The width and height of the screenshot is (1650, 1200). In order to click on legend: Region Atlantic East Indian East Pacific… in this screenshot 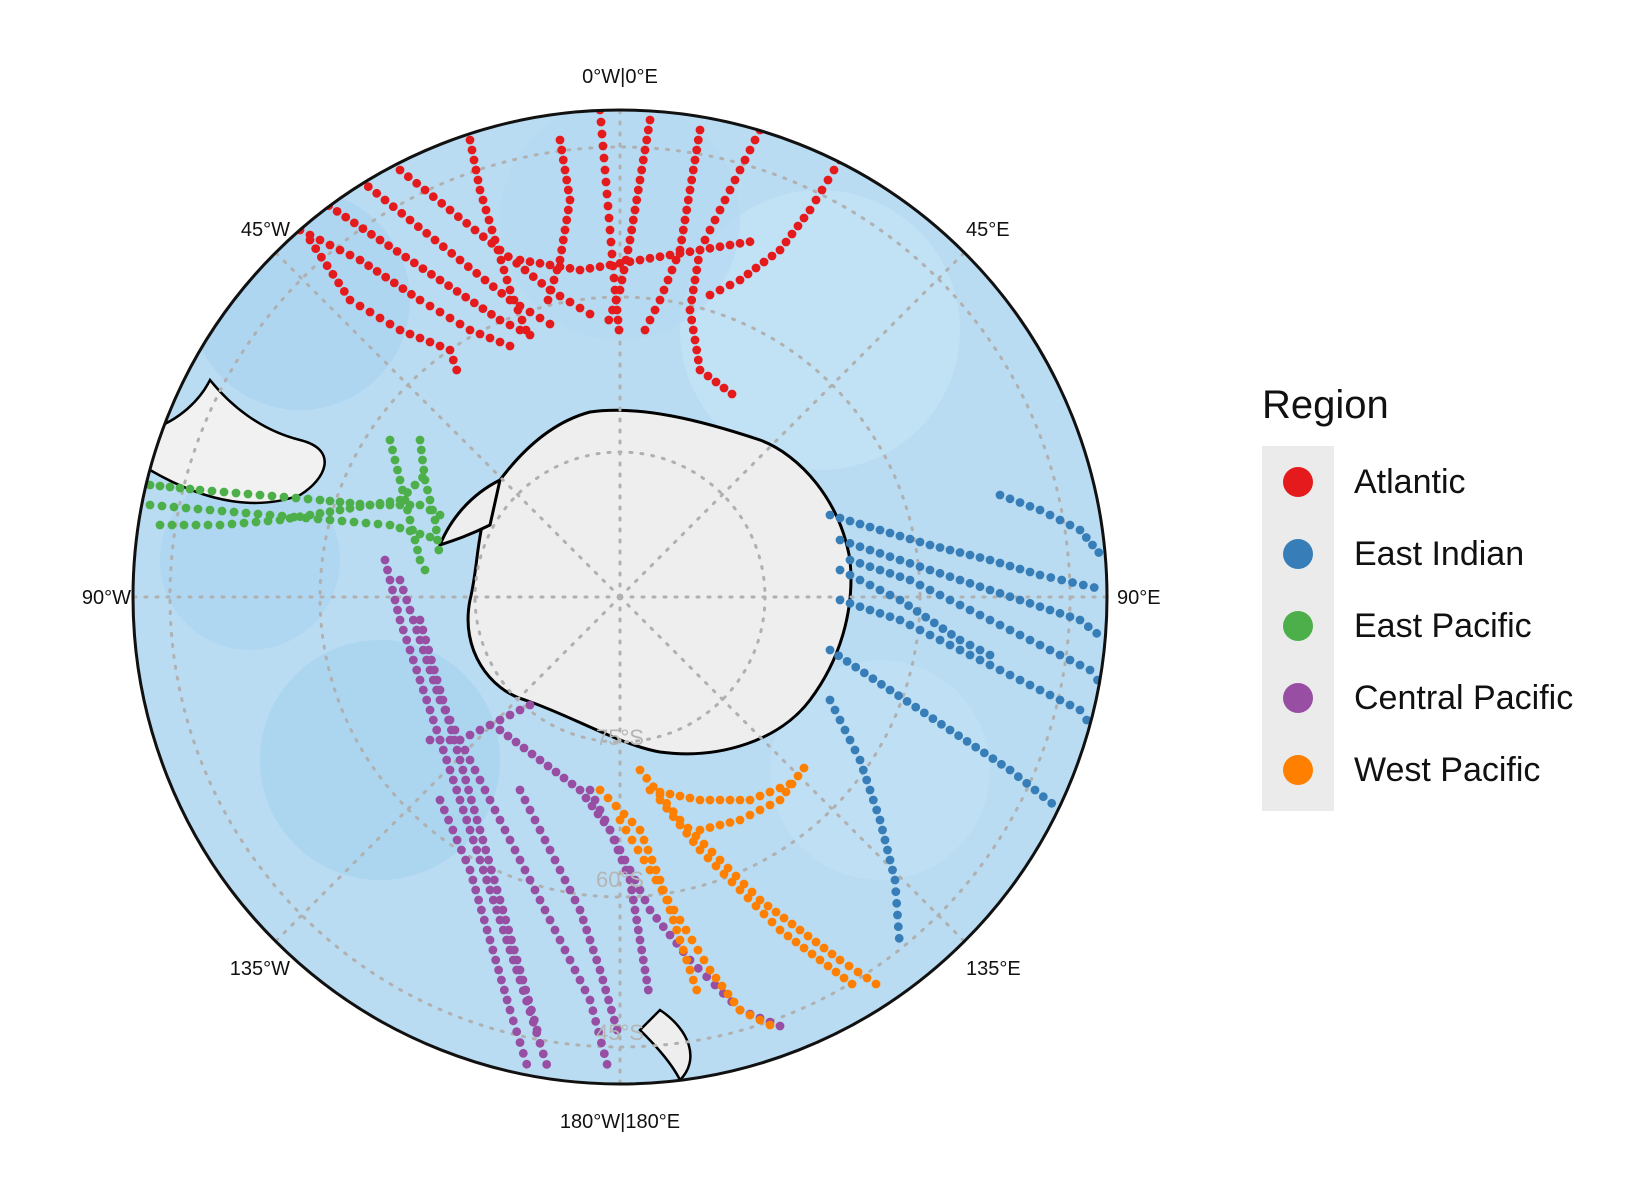, I will do `click(1417, 595)`.